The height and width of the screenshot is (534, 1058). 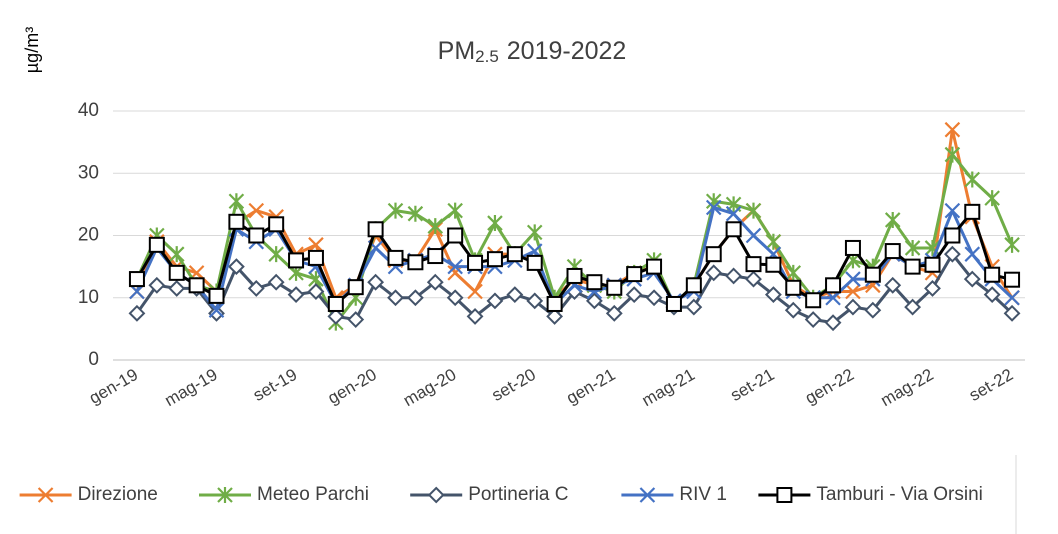 What do you see at coordinates (703, 494) in the screenshot?
I see `legend-label: RIV 1` at bounding box center [703, 494].